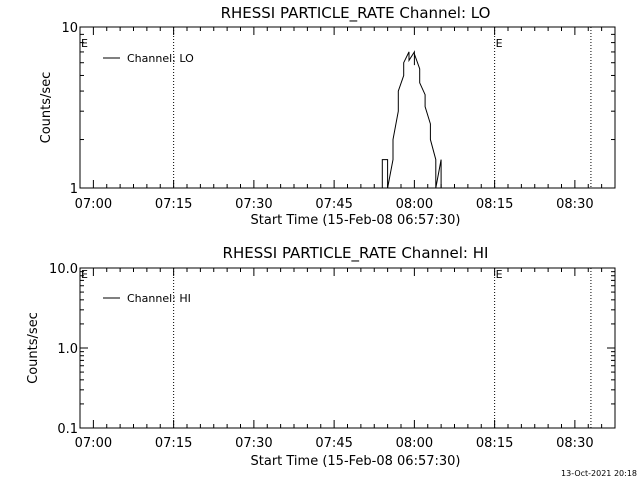 Image resolution: width=640 pixels, height=480 pixels. What do you see at coordinates (356, 253) in the screenshot?
I see `chart-title: RHESSI PARTICLE_RATE Channel: HI` at bounding box center [356, 253].